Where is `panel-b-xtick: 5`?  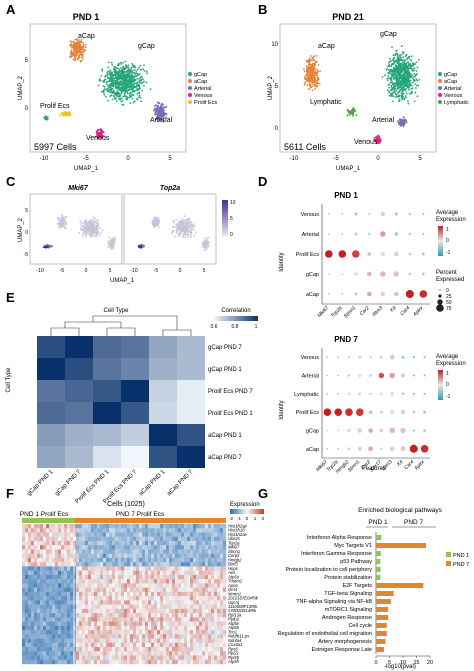 panel-b-xtick: 5 is located at coordinates (420, 159).